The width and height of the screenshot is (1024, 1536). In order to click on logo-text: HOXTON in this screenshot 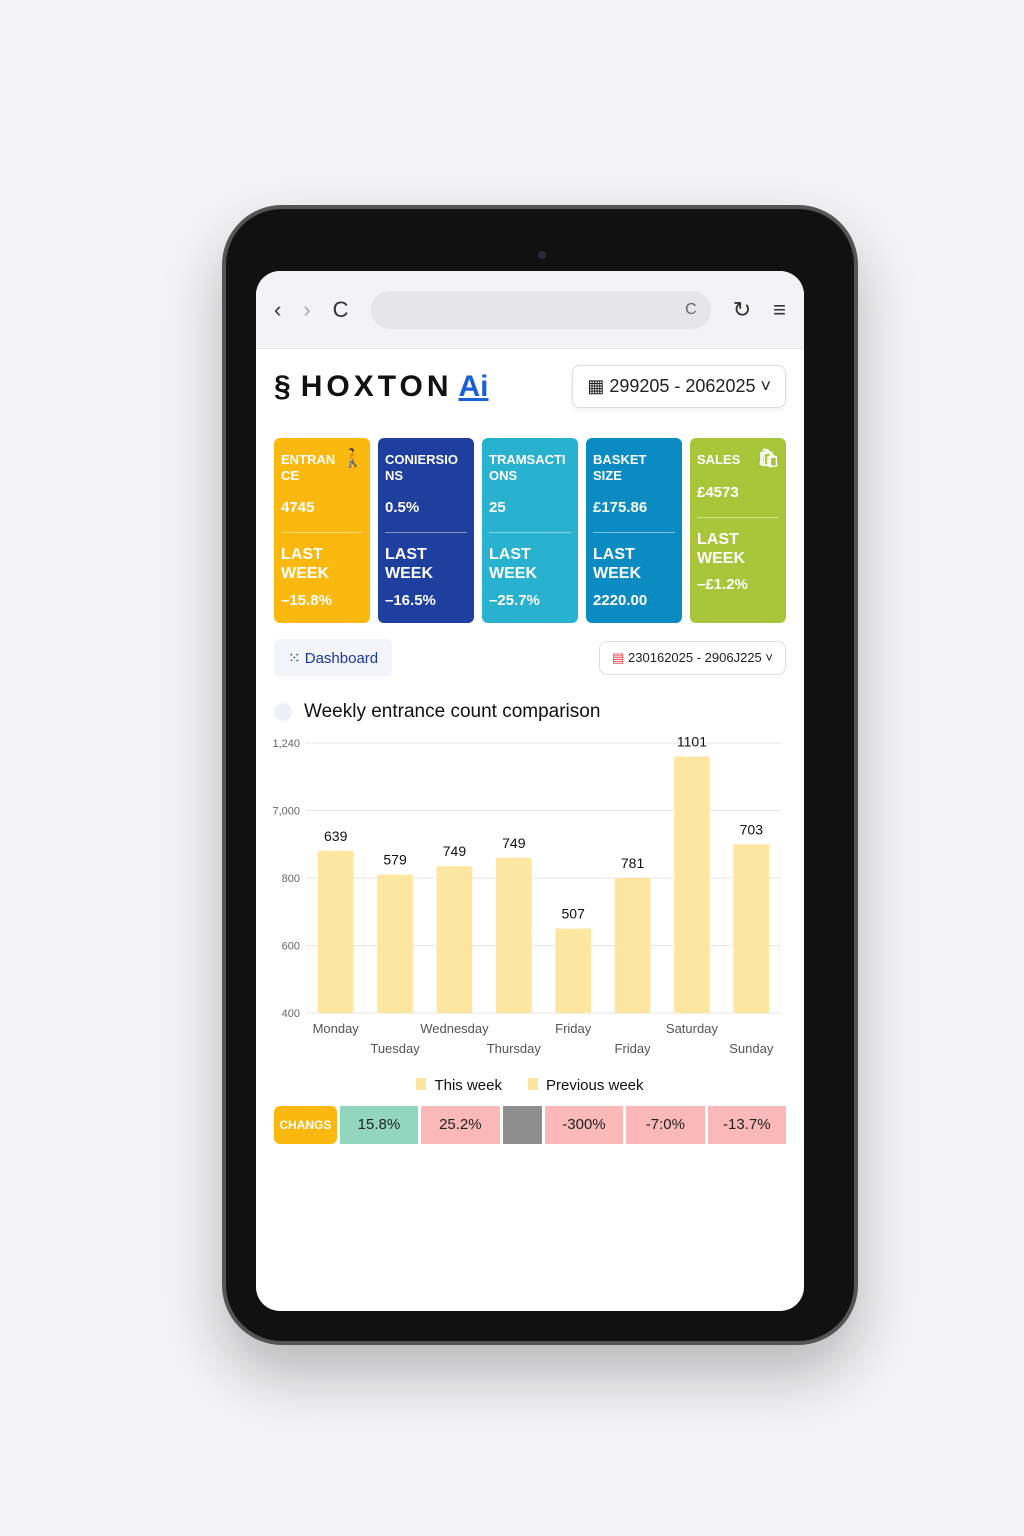, I will do `click(376, 386)`.